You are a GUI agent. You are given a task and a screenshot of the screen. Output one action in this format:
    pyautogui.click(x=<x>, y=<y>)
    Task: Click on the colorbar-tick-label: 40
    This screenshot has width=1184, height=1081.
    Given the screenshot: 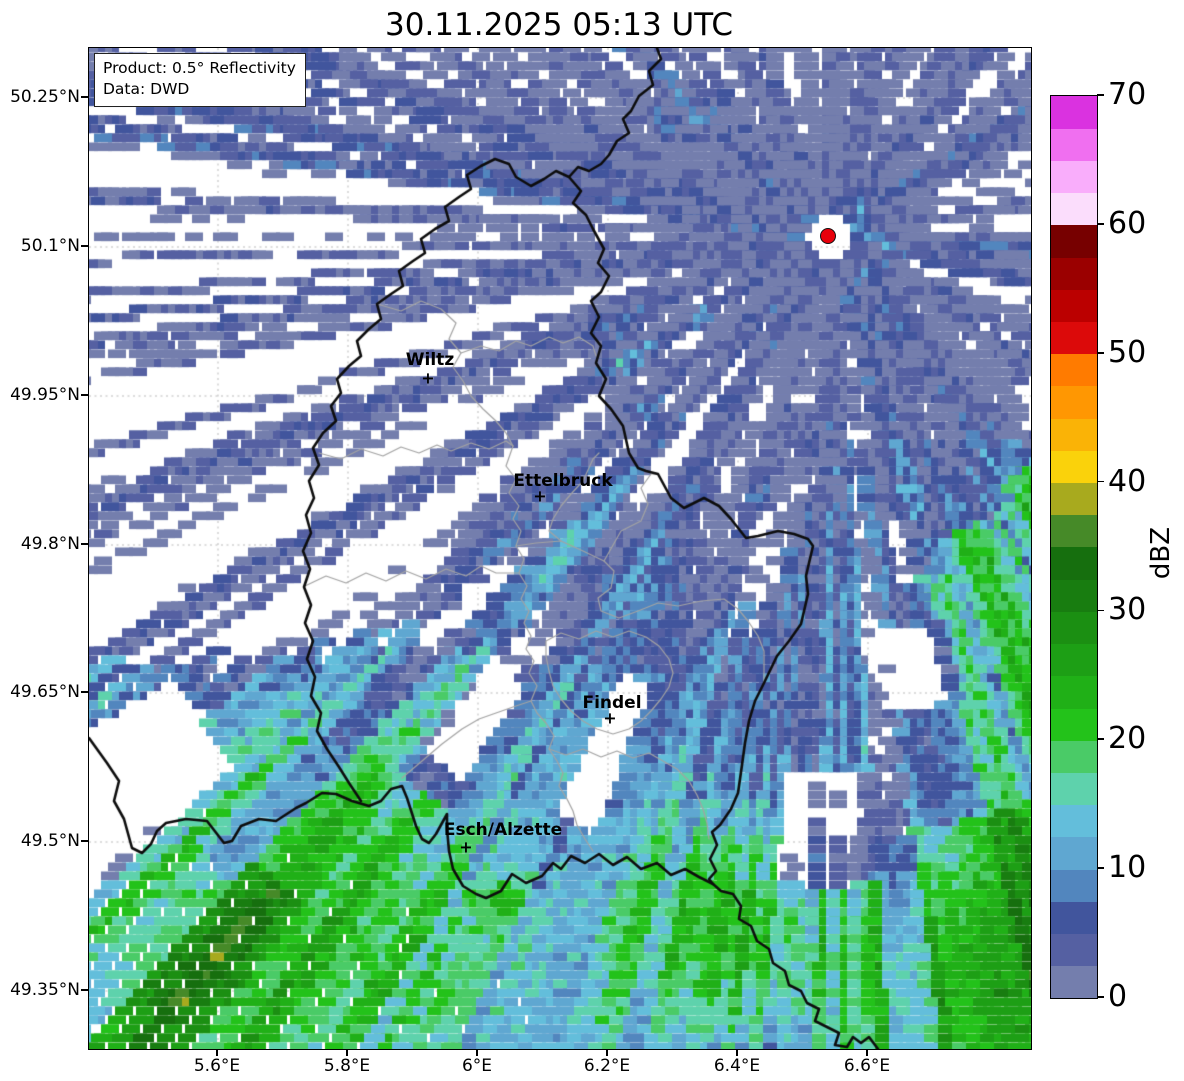 What is the action you would take?
    pyautogui.click(x=1127, y=481)
    